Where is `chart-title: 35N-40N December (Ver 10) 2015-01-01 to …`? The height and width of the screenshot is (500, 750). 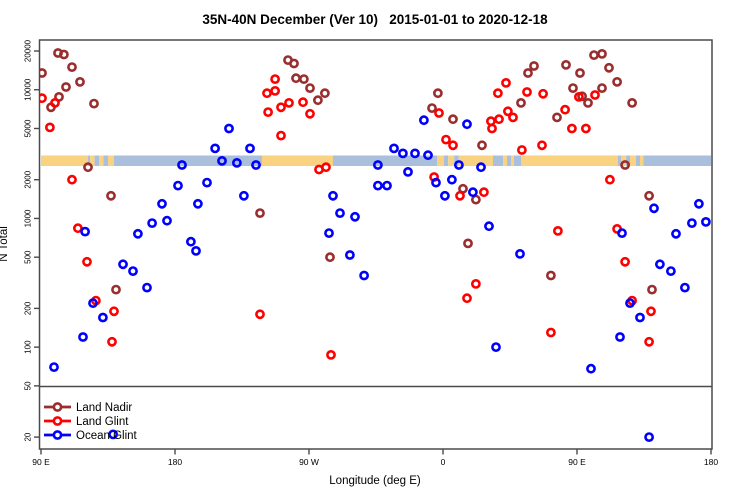 chart-title: 35N-40N December (Ver 10) 2015-01-01 to … is located at coordinates (375, 19).